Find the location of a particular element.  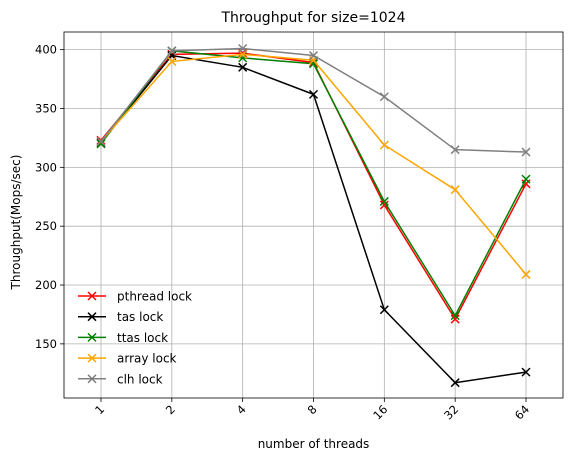

legend-item: array lock is located at coordinates (127, 359).